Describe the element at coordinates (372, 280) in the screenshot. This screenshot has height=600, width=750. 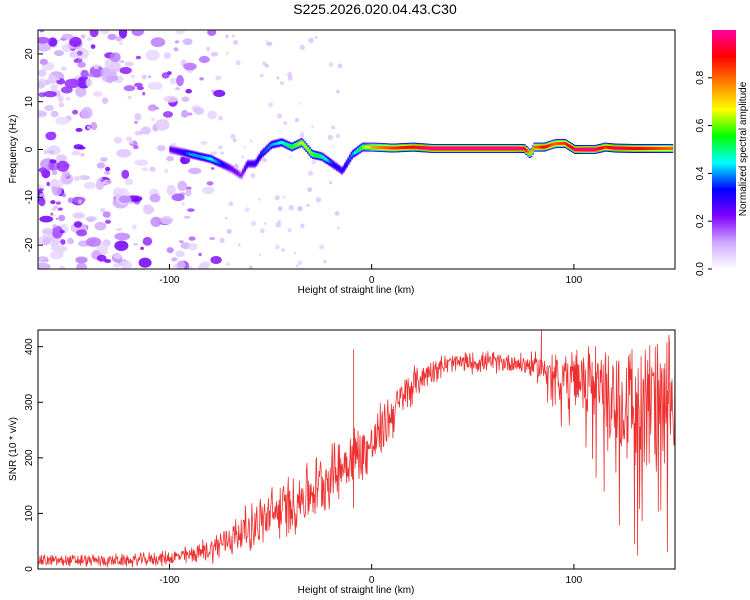
I see `spectrogram-x-tick-label: 0` at that location.